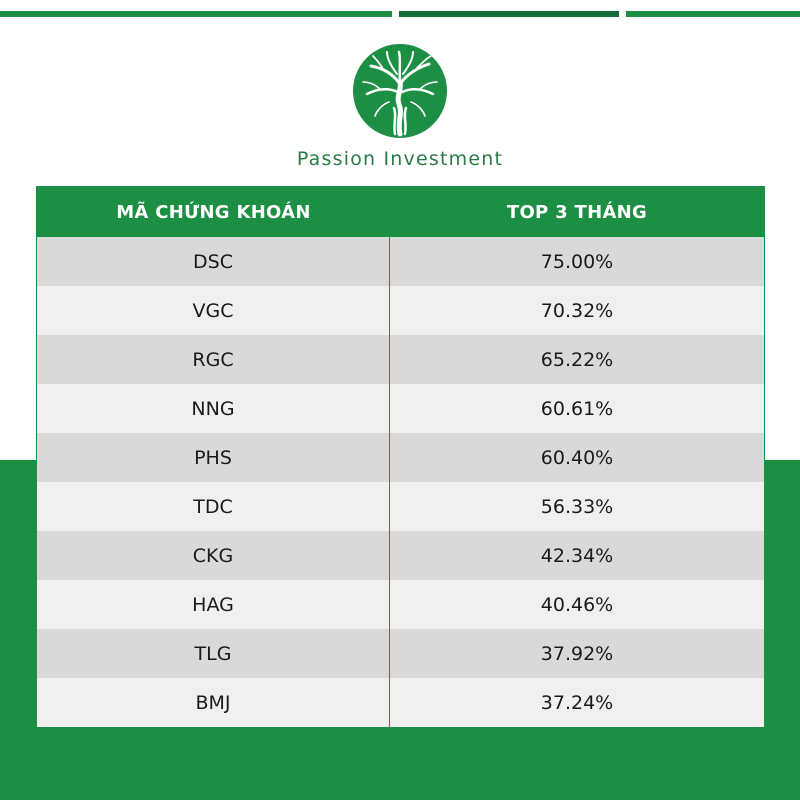 The image size is (800, 800). I want to click on return-value-cell: 65.22%, so click(577, 359).